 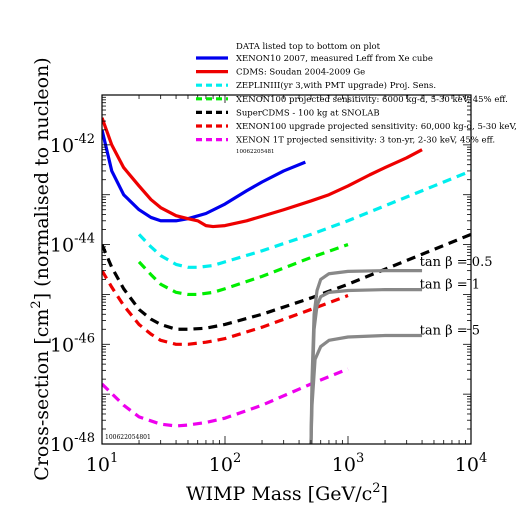 What do you see at coordinates (348, 463) in the screenshot?
I see `x-tick-label: 10³` at bounding box center [348, 463].